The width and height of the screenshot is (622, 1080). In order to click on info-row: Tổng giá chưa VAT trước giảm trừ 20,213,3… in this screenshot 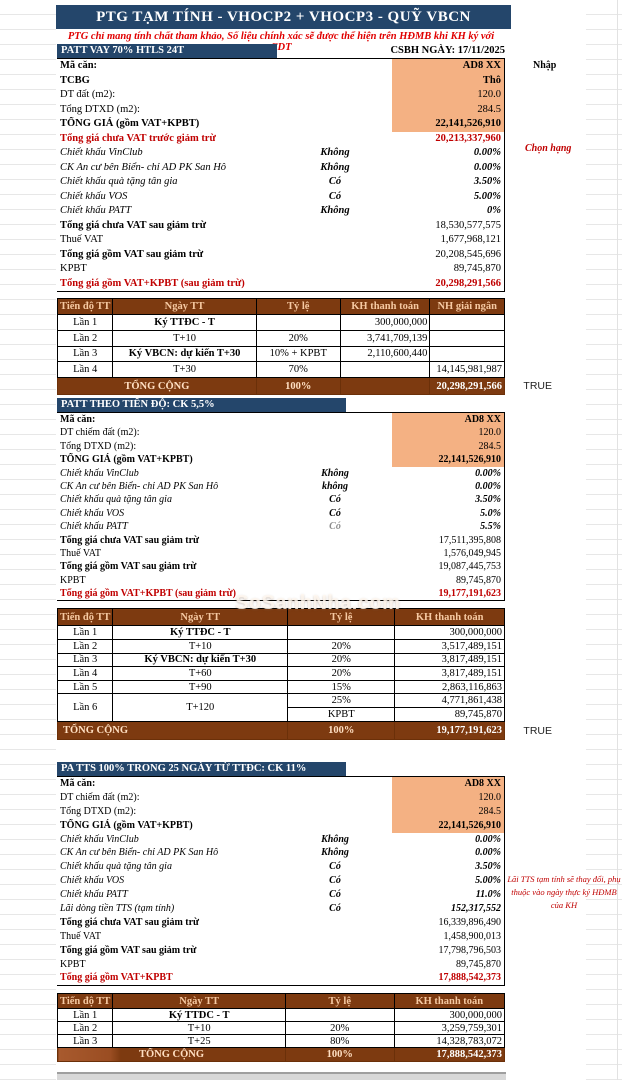, I will do `click(280, 139)`.